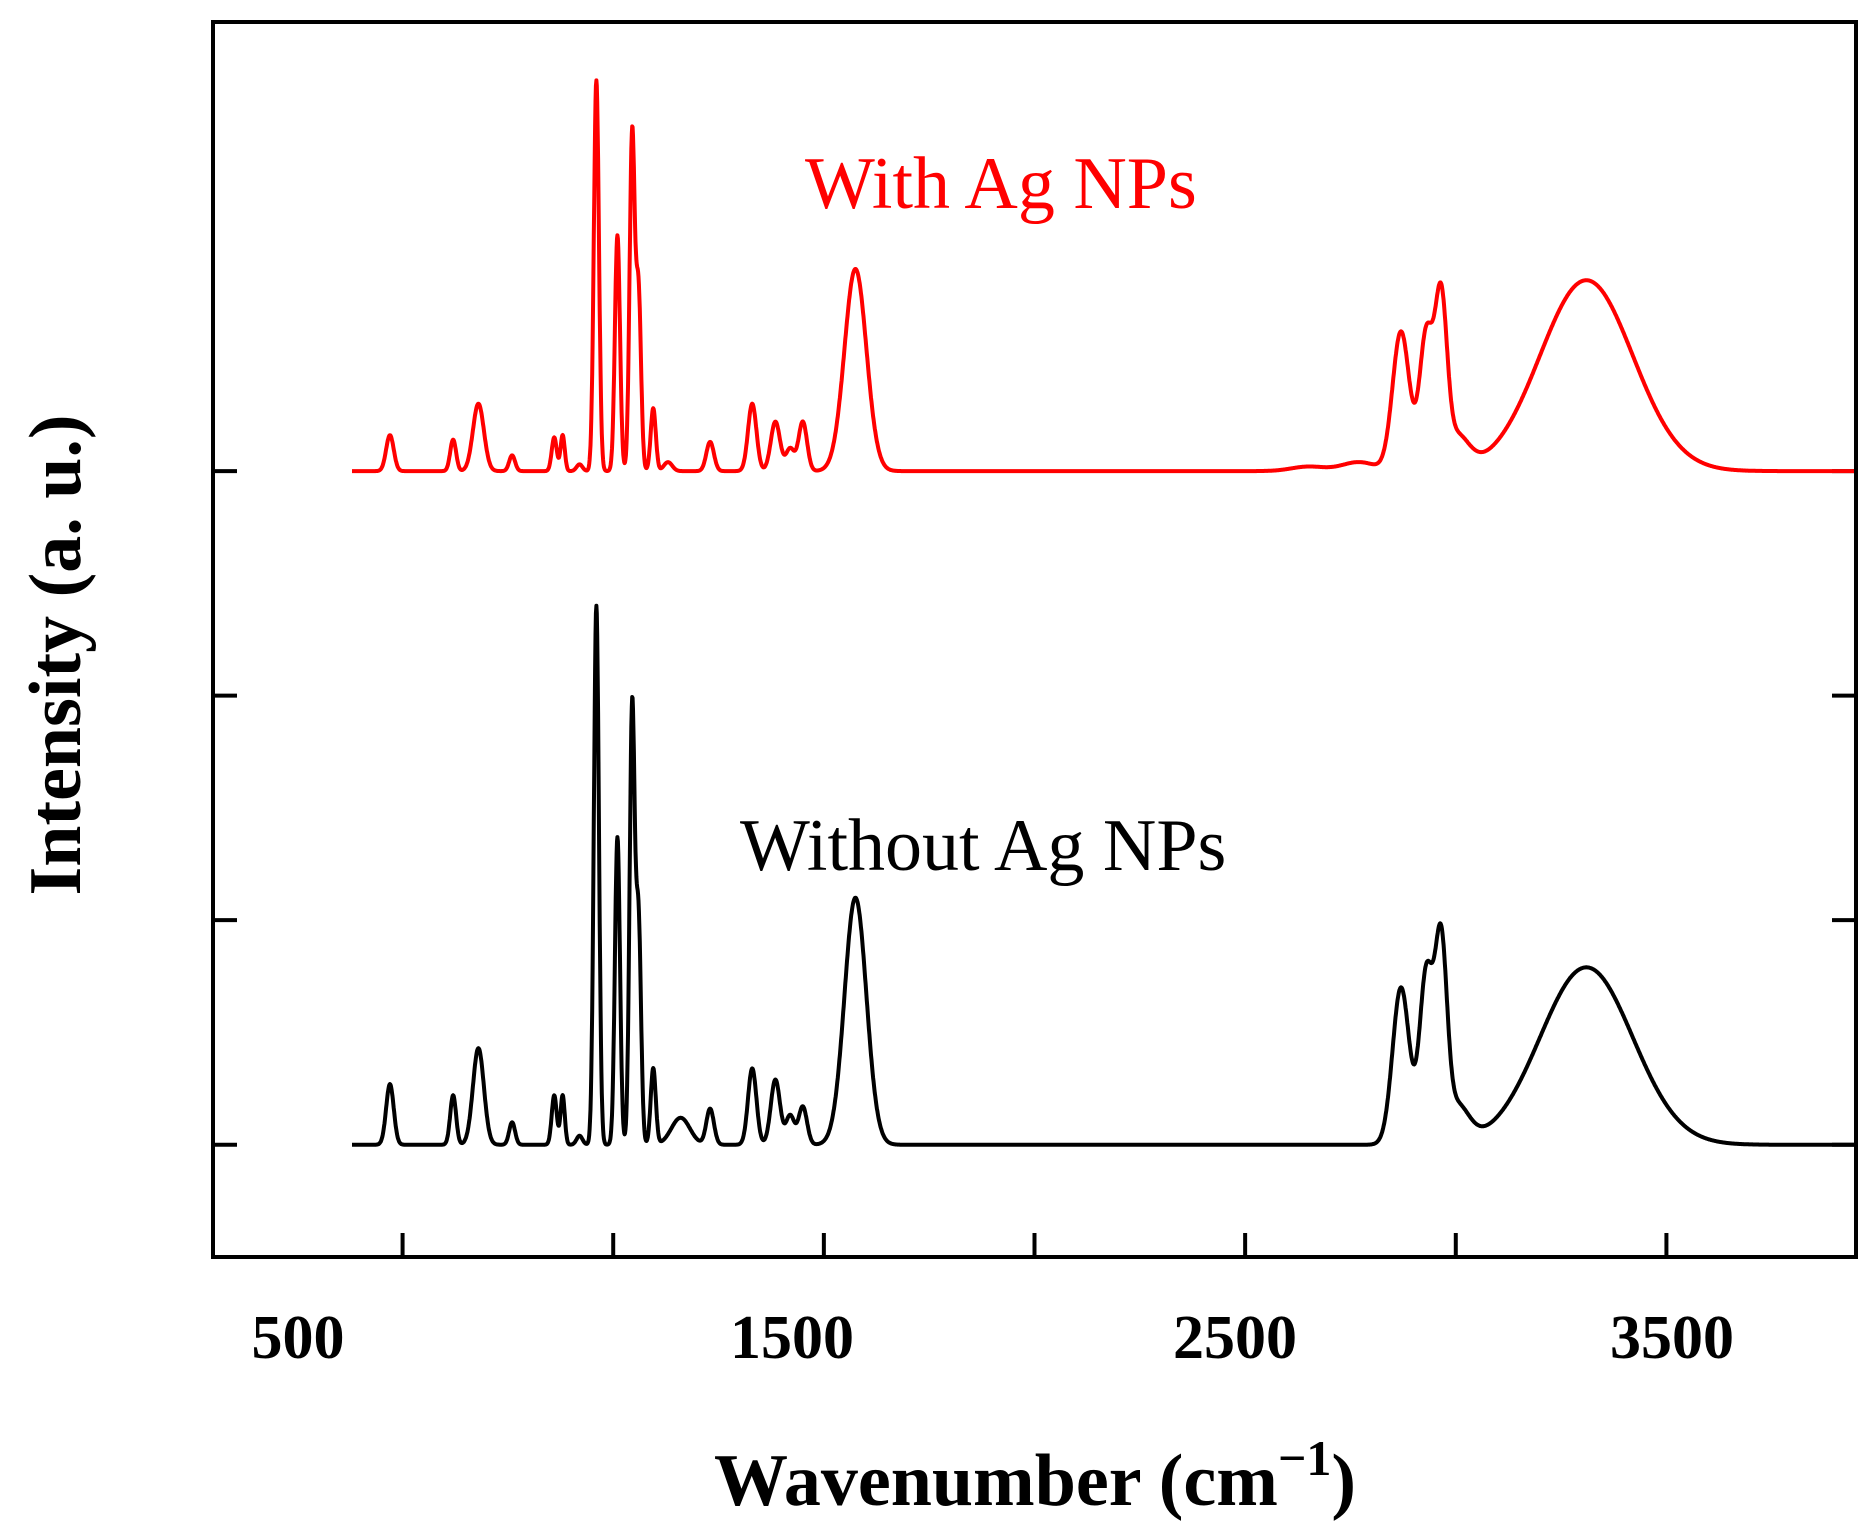 This screenshot has height=1530, width=1869. Describe the element at coordinates (1235, 1338) in the screenshot. I see `x-tick-label: 2500` at that location.